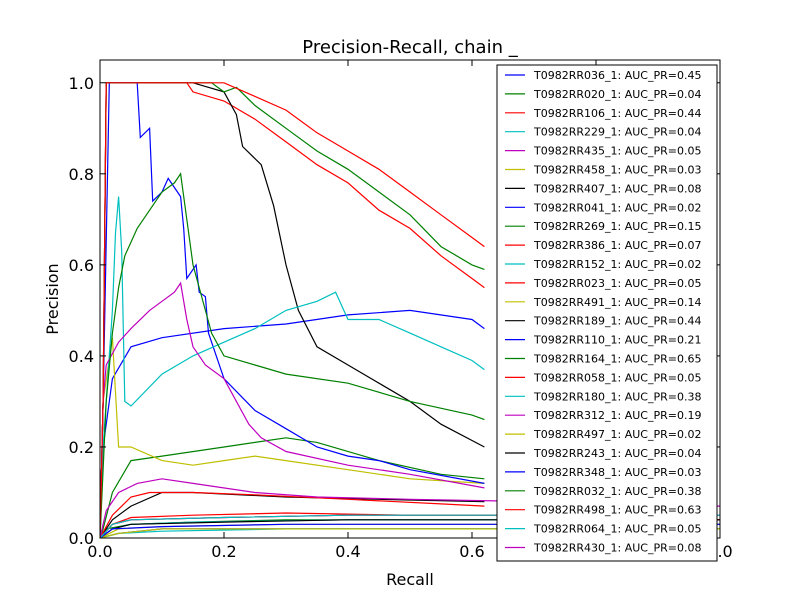  What do you see at coordinates (617, 75) in the screenshot?
I see `legend-label: T0982RR036_1: AUC_PR=0.45` at bounding box center [617, 75].